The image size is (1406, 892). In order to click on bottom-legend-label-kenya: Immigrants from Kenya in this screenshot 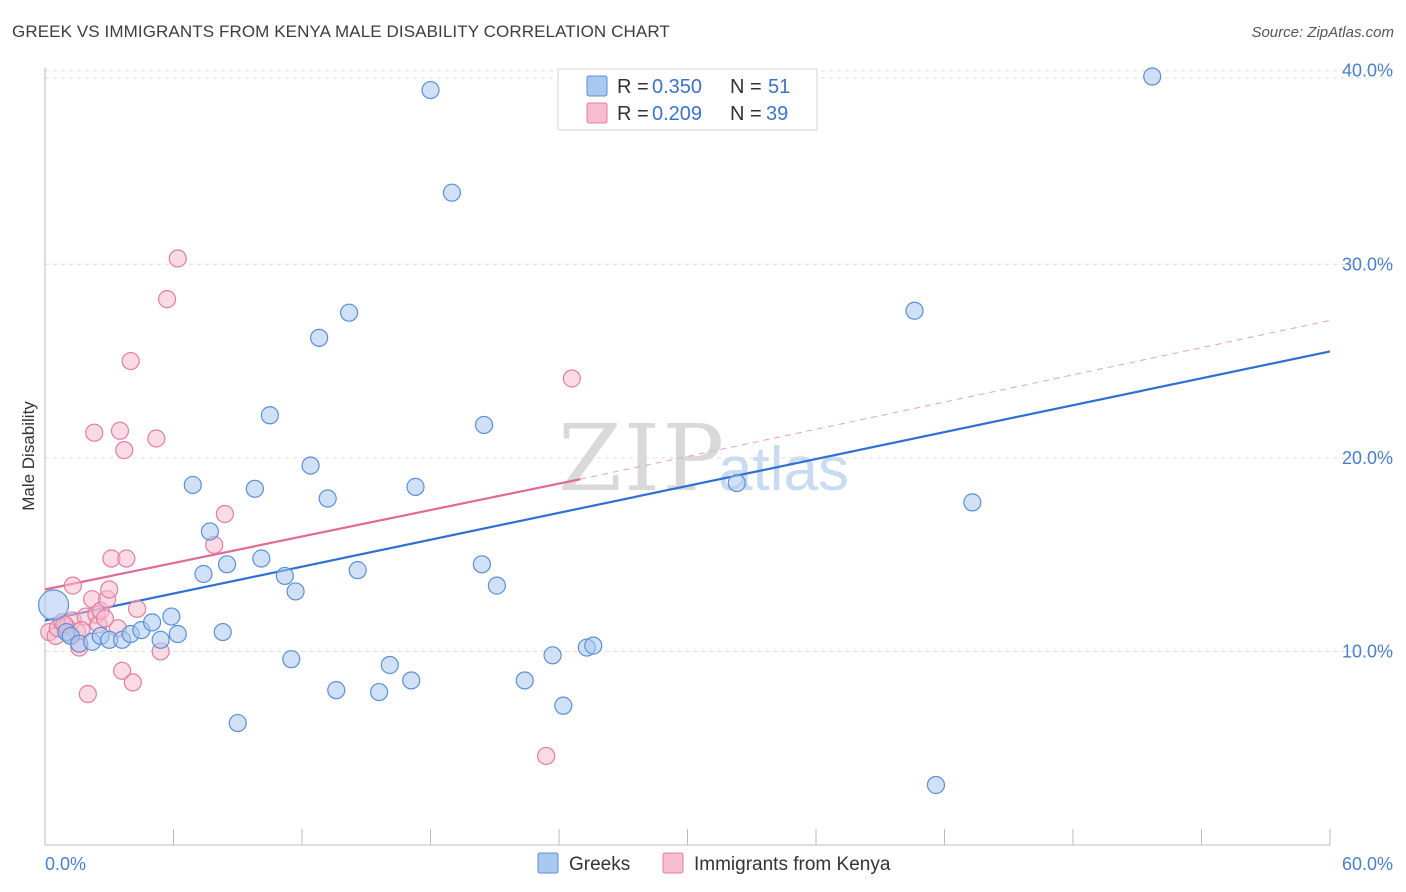, I will do `click(792, 864)`.